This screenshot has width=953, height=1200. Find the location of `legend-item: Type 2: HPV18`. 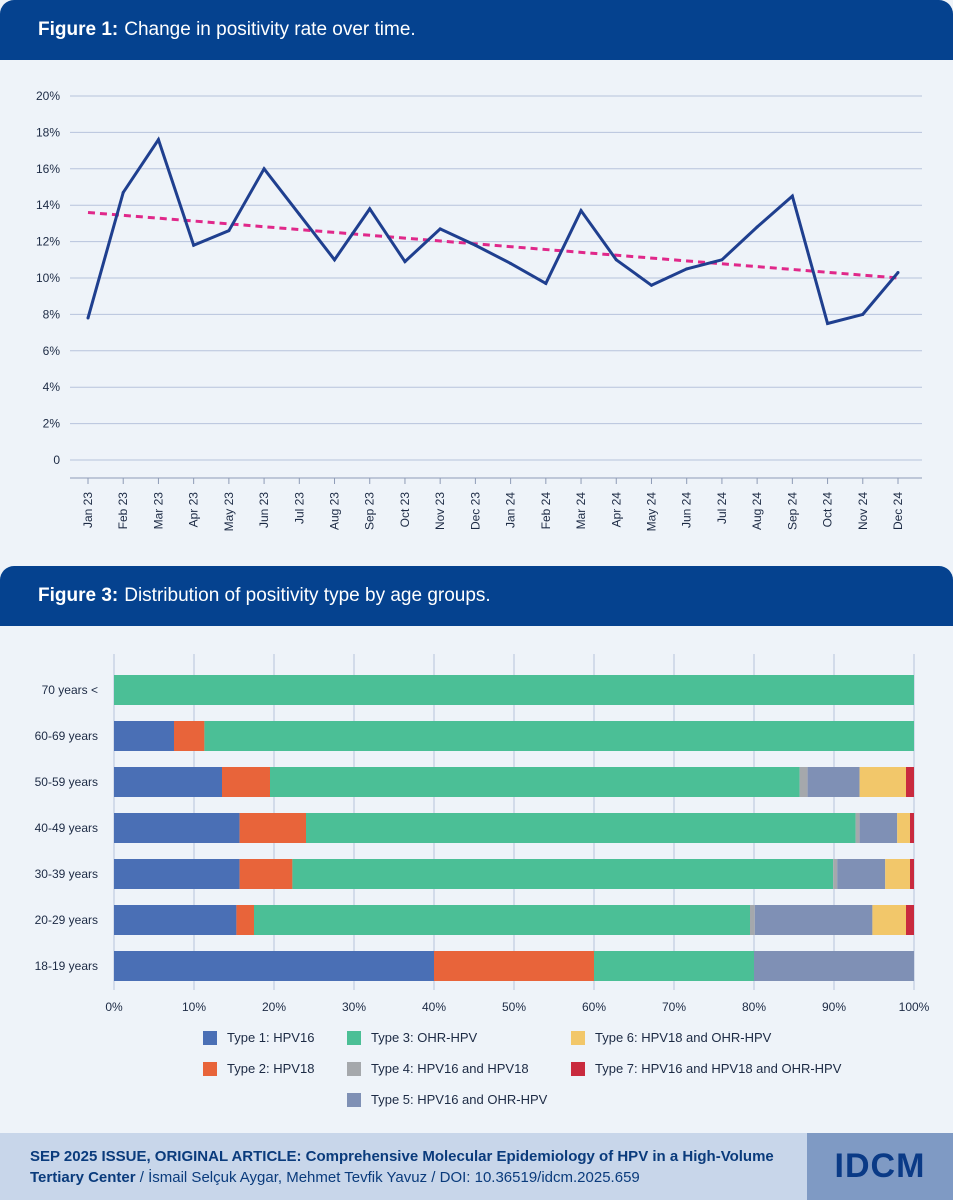

legend-item: Type 2: HPV18 is located at coordinates (258, 1068).